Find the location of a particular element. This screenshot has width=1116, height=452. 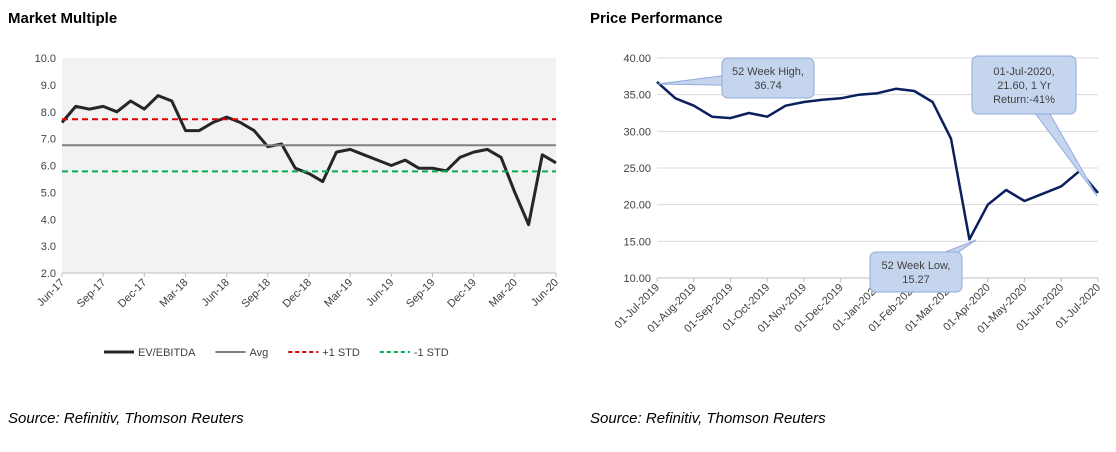

y-tick-label: 8.0 is located at coordinates (48, 113).